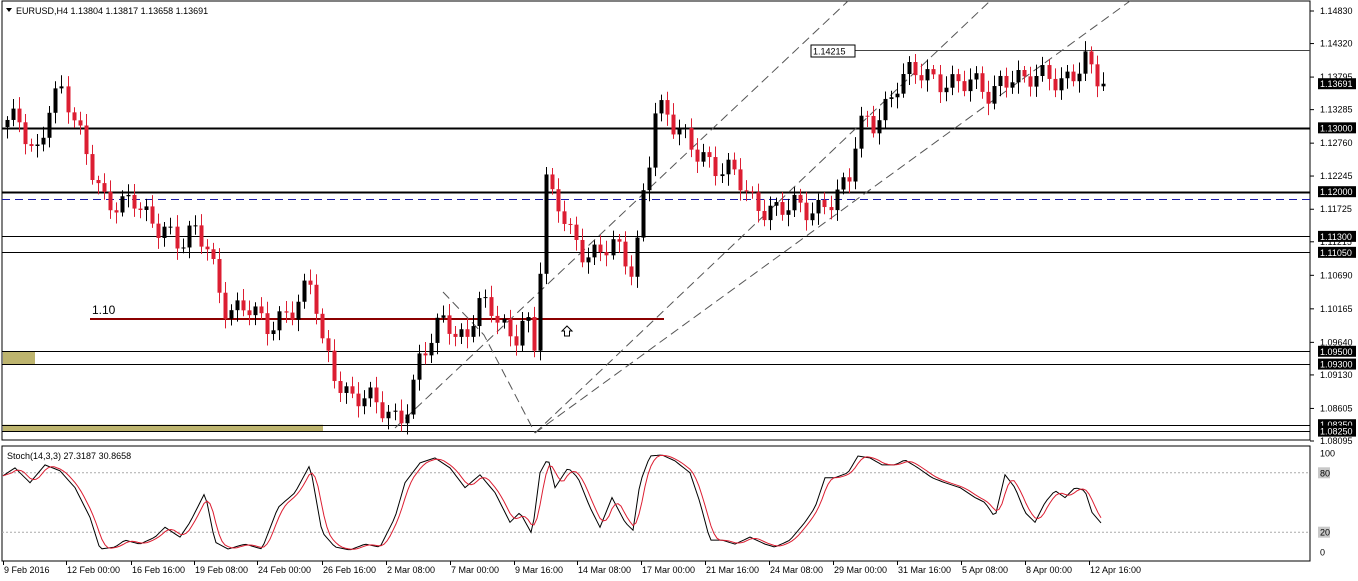 The width and height of the screenshot is (1358, 581). I want to click on stoch-axis-label: 0, so click(1322, 553).